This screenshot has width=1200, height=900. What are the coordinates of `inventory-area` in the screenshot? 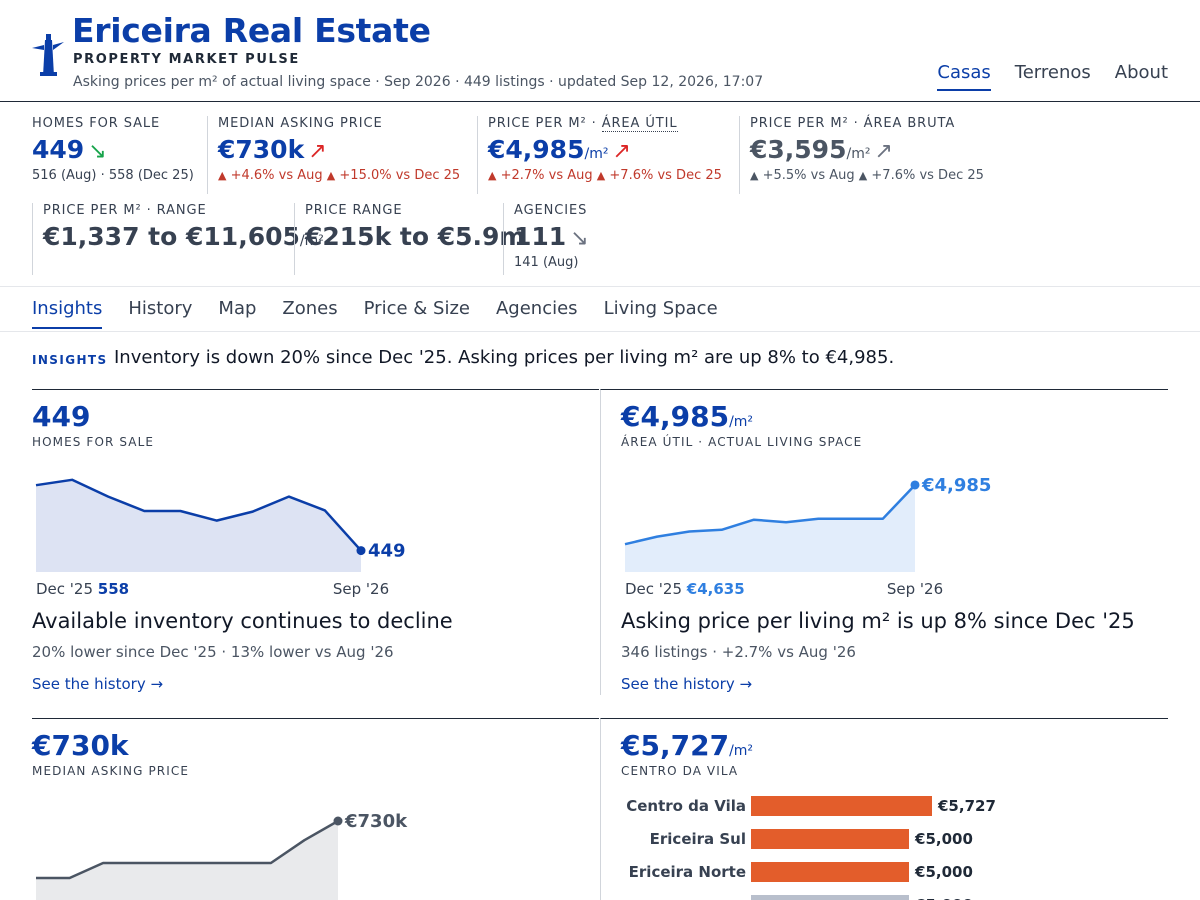 It's located at (198, 525).